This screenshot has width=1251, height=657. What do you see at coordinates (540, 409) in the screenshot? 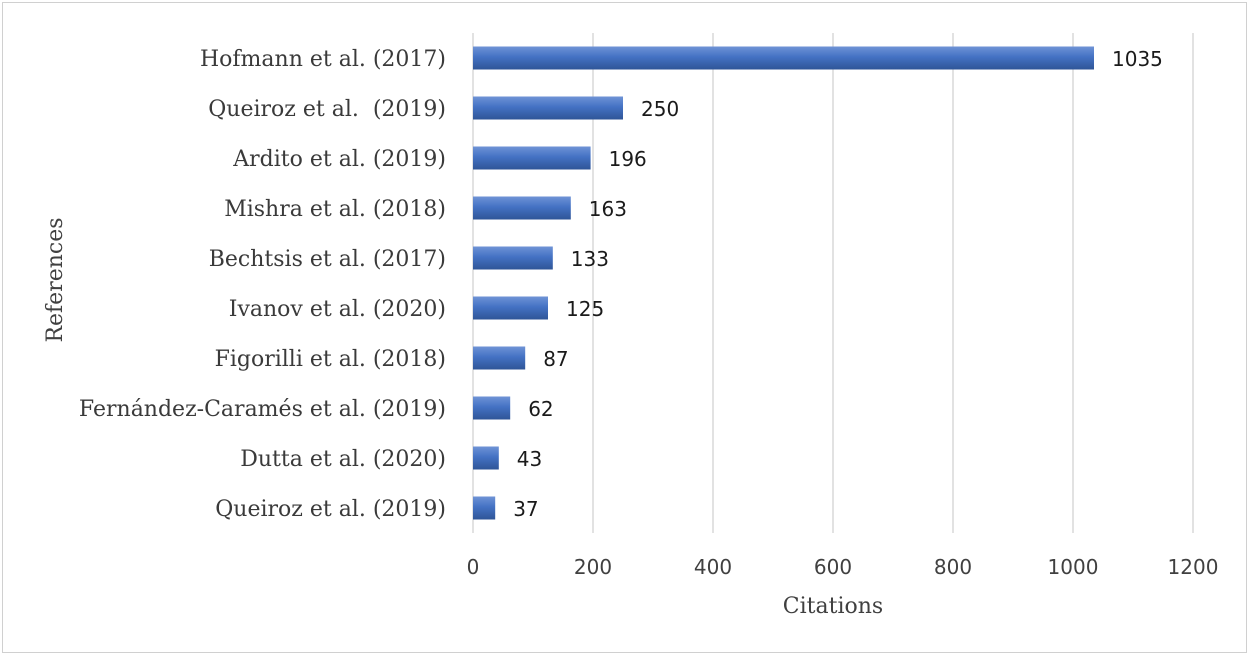
I see `data-label: 62` at bounding box center [540, 409].